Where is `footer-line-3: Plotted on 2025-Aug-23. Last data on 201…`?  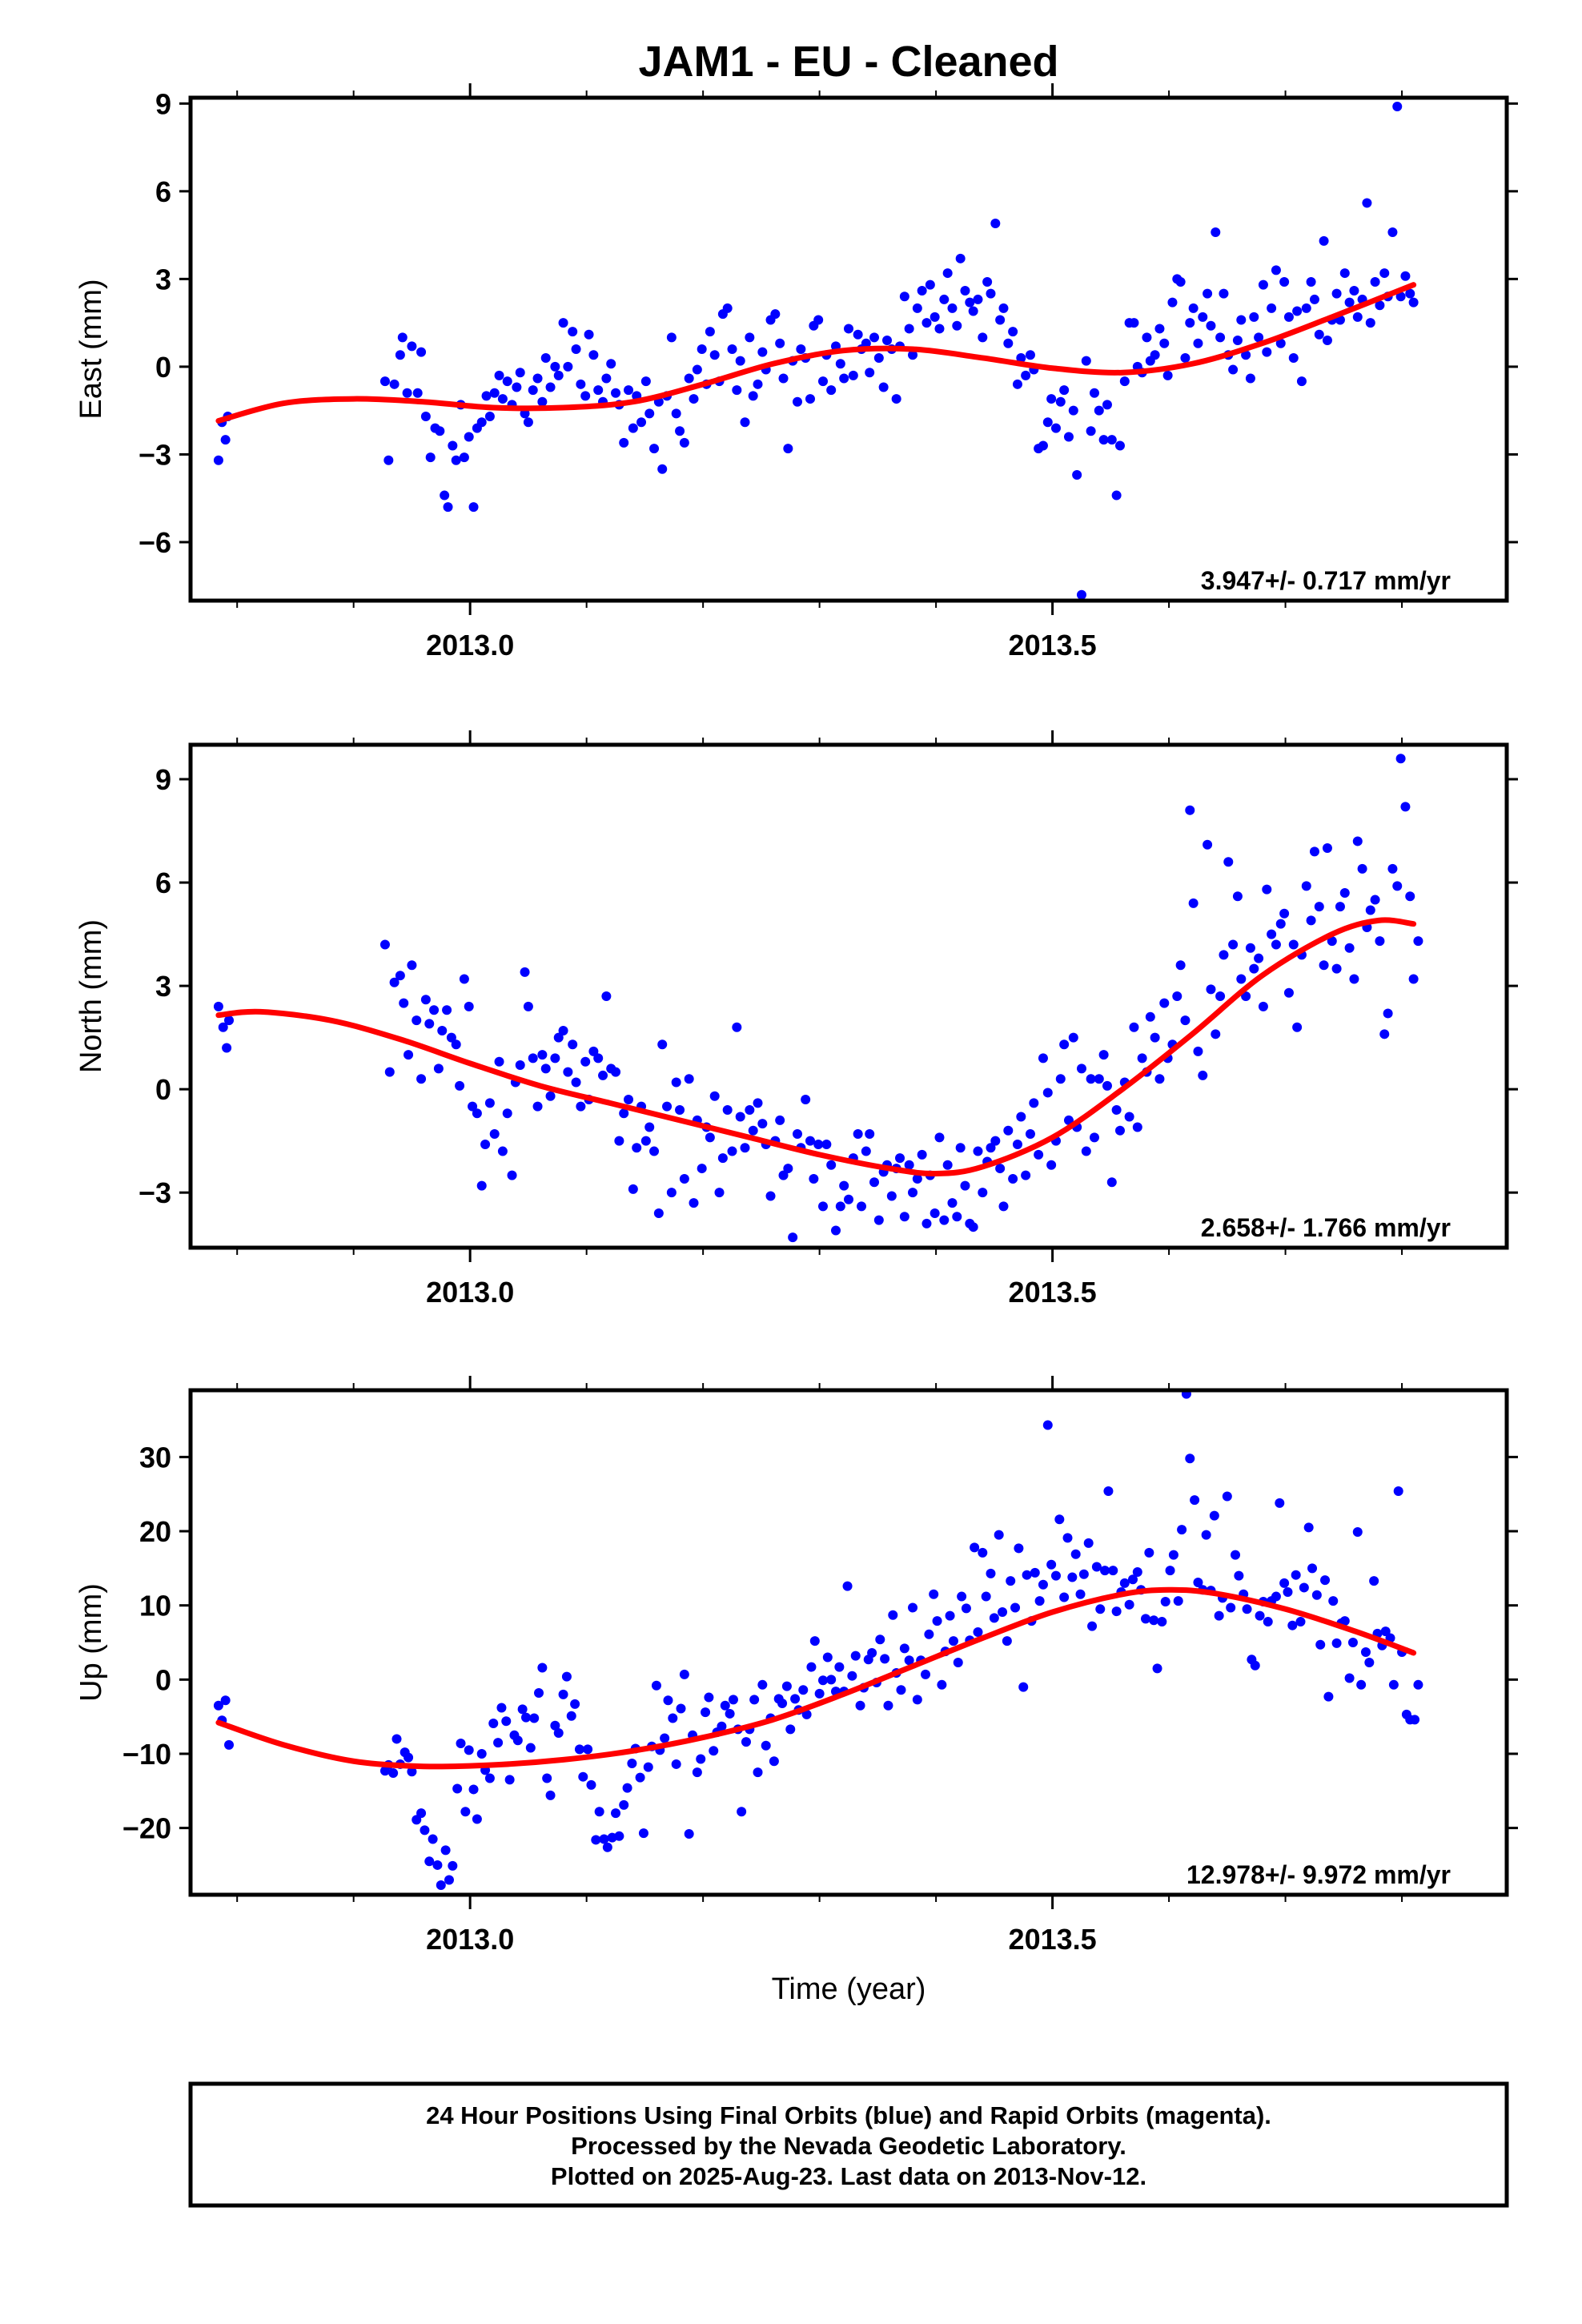
footer-line-3: Plotted on 2025-Aug-23. Last data on 201… is located at coordinates (848, 2176).